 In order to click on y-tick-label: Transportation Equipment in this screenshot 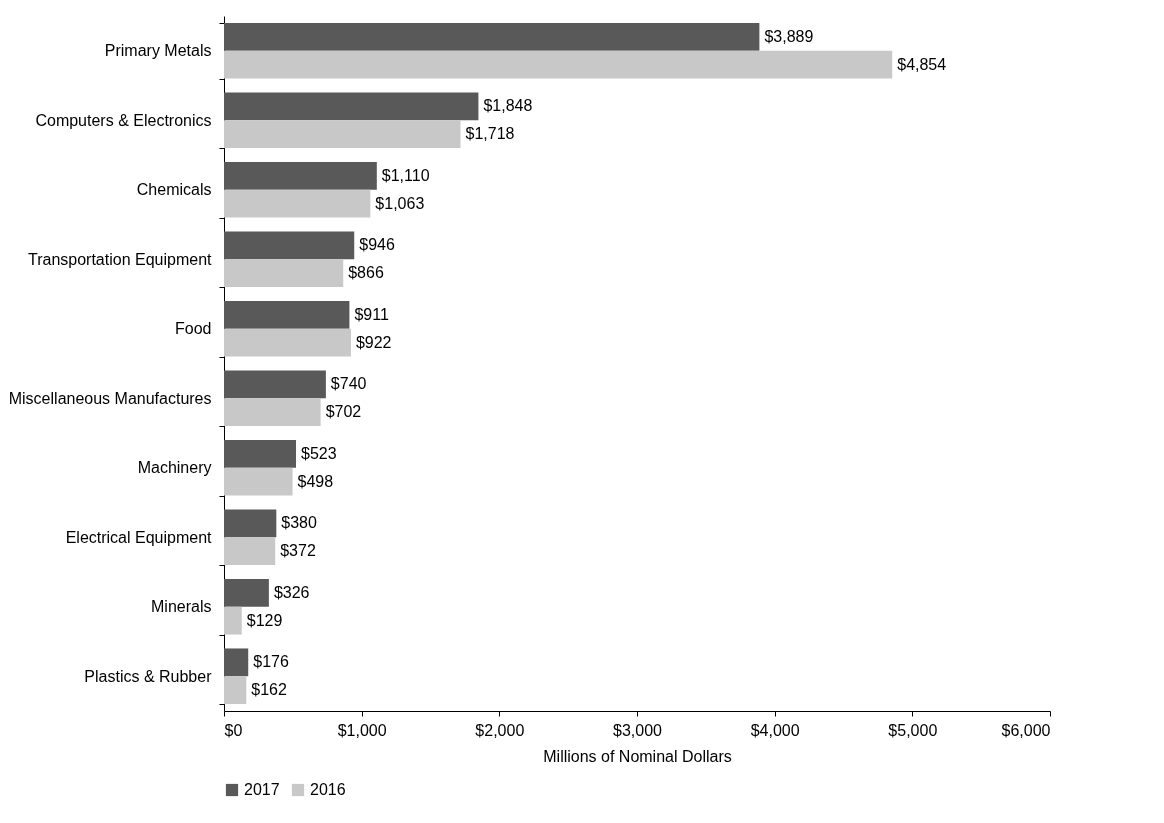, I will do `click(120, 259)`.